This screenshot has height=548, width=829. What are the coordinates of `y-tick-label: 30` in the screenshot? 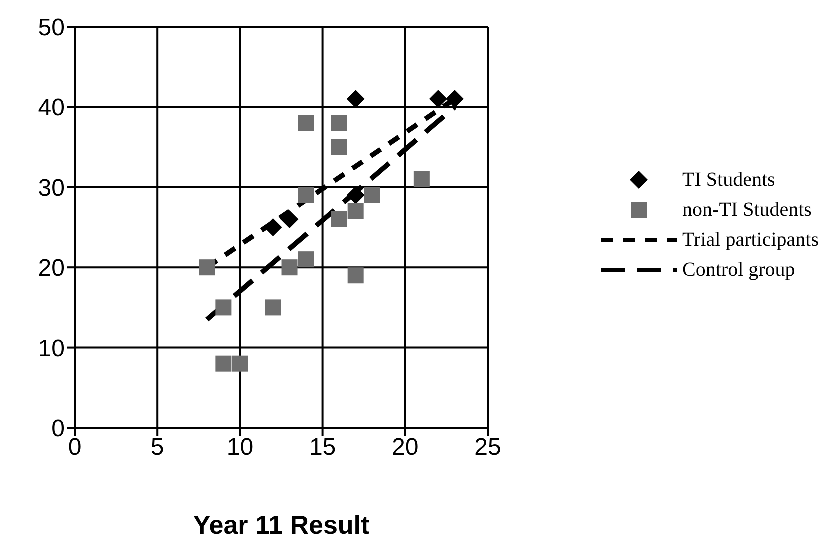 It's located at (51, 188).